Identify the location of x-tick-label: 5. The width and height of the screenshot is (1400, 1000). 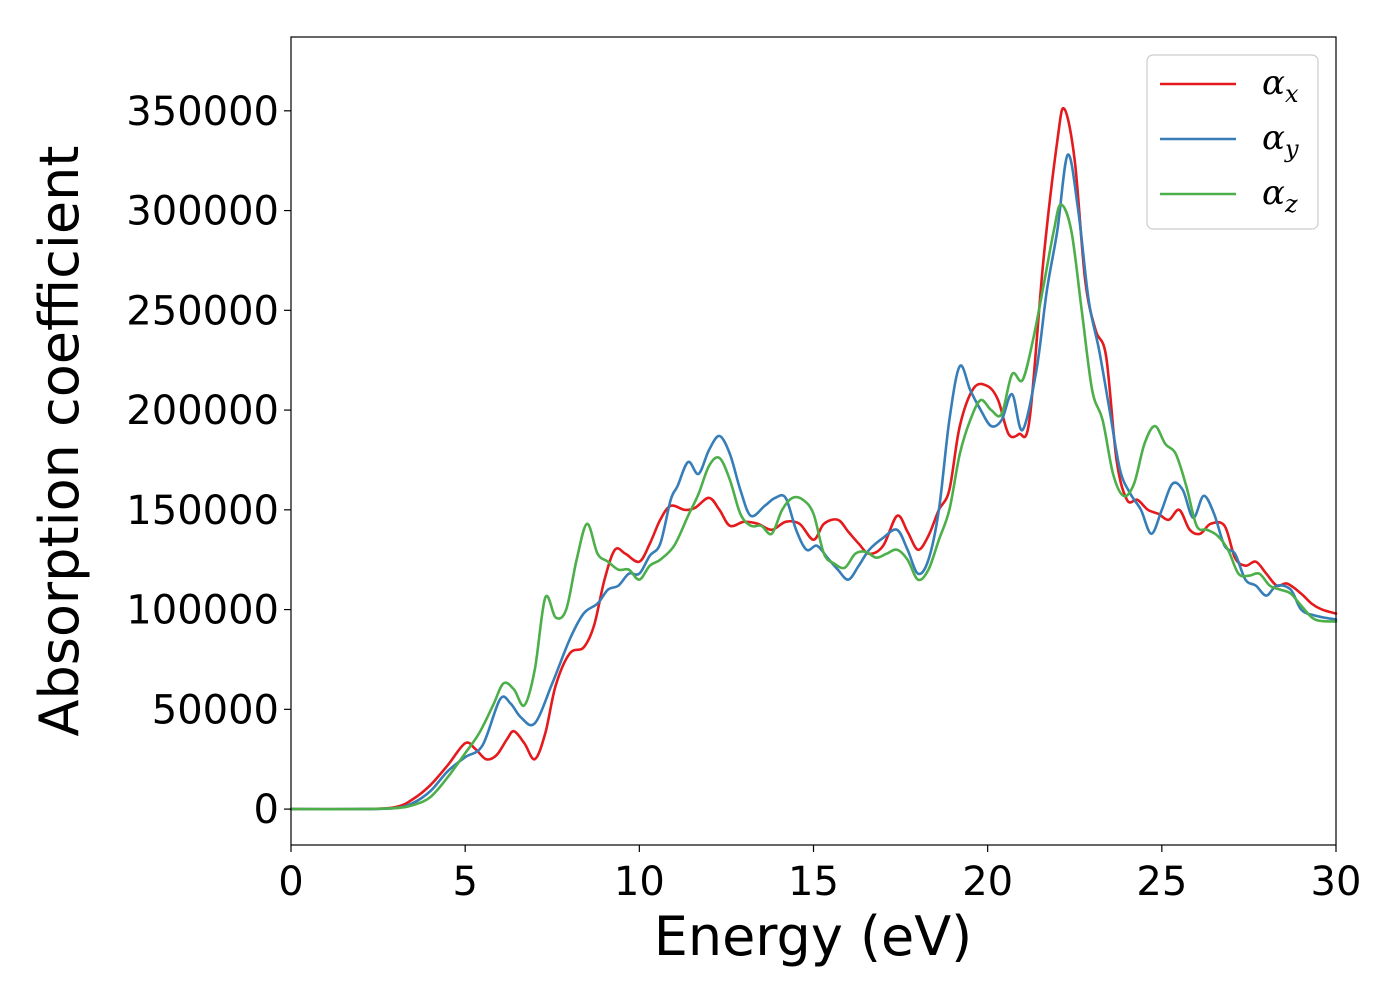
(464, 882).